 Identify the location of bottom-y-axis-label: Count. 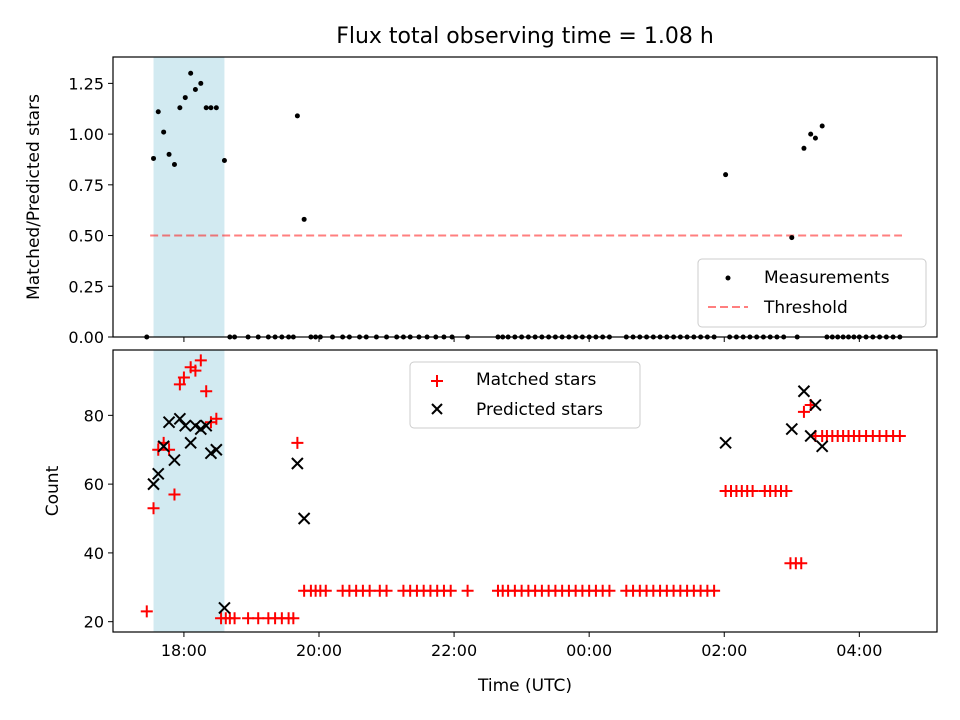
(53, 490).